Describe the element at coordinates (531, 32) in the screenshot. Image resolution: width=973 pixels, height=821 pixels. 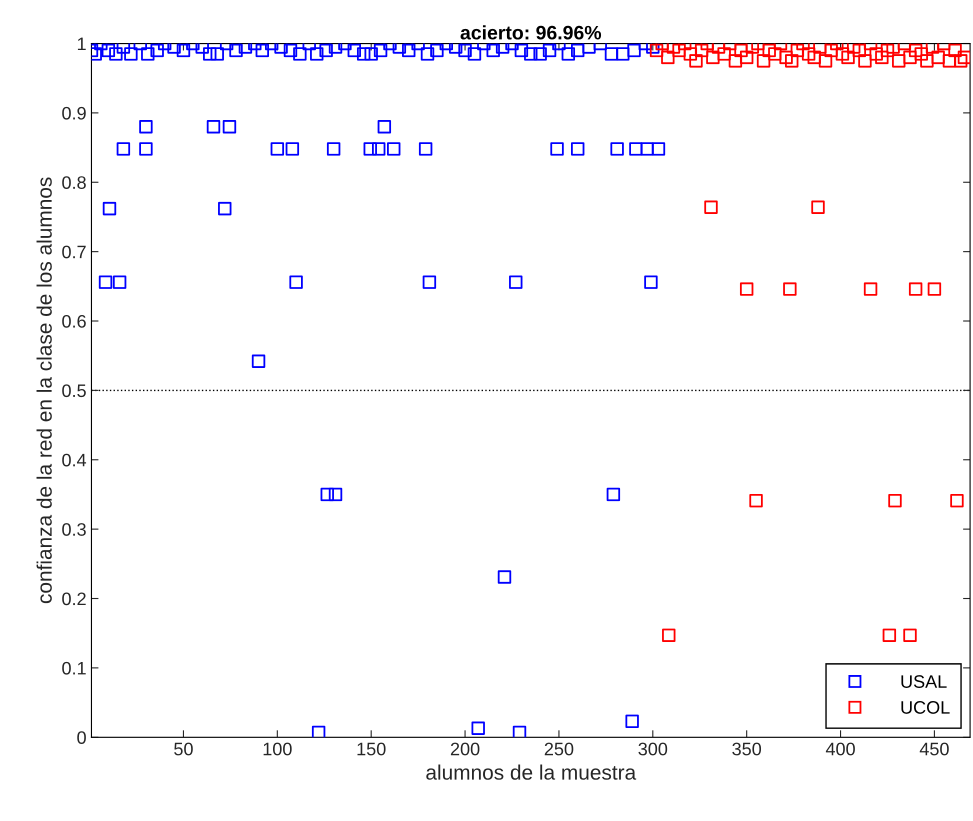
I see `chart-title: acierto: 96.96%` at that location.